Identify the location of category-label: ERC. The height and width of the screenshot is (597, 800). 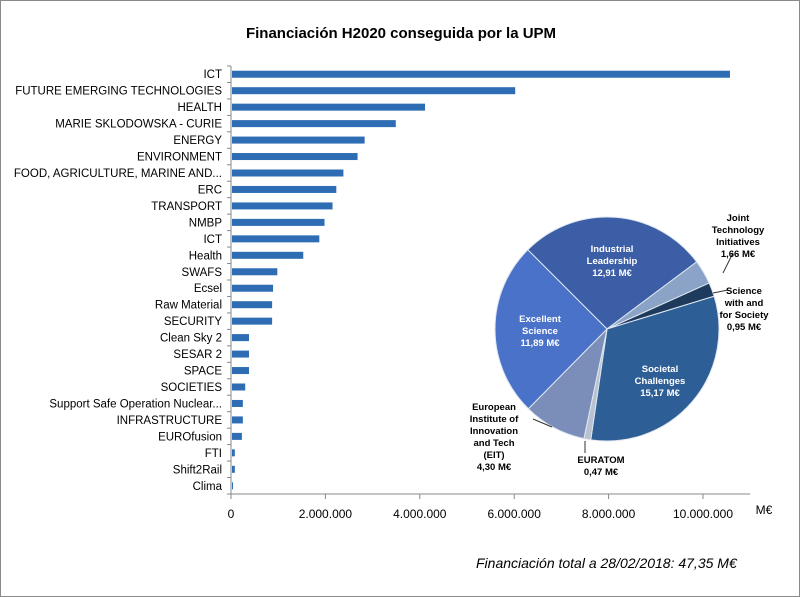
(210, 190).